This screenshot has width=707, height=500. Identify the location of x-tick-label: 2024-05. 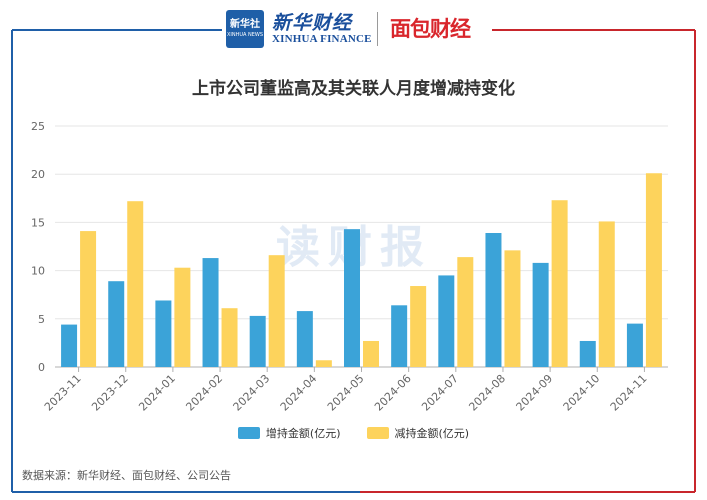
(346, 393).